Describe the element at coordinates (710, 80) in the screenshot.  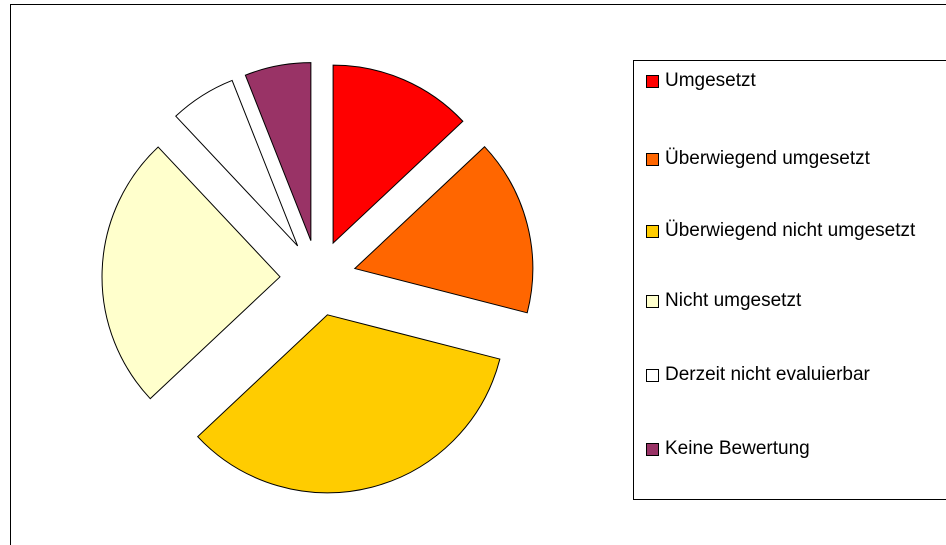
I see `legend-label: Umgesetzt` at that location.